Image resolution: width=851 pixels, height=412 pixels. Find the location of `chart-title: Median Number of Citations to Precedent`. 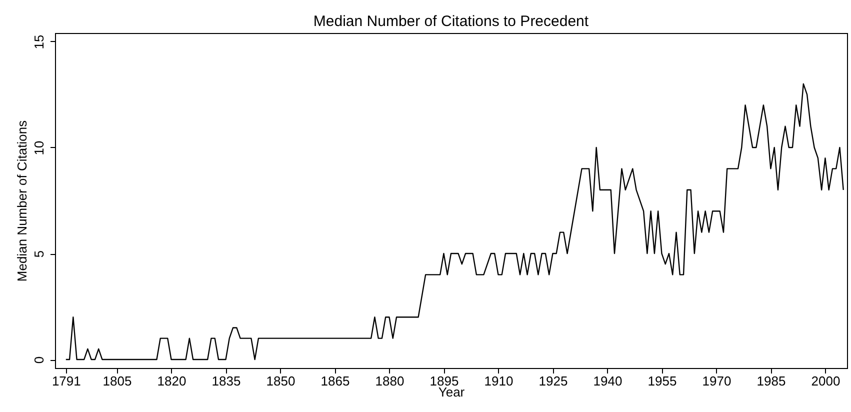

chart-title: Median Number of Citations to Precedent is located at coordinates (451, 21).